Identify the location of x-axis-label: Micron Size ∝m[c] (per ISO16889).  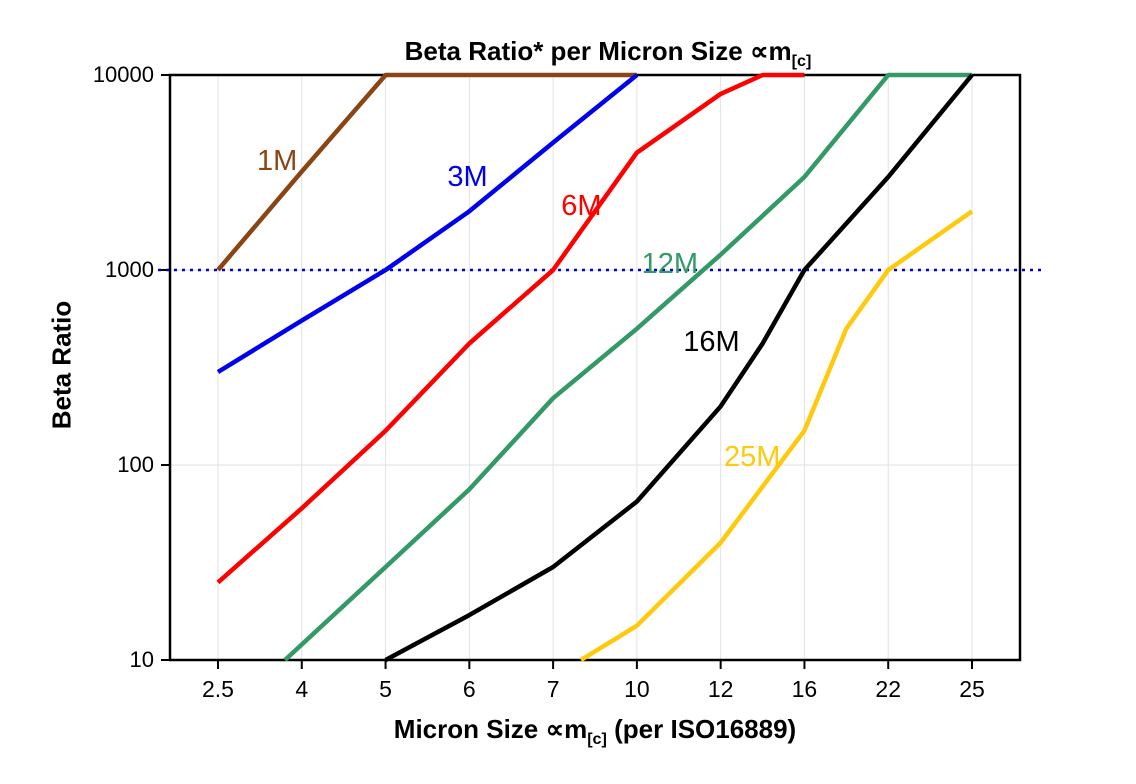
(595, 731).